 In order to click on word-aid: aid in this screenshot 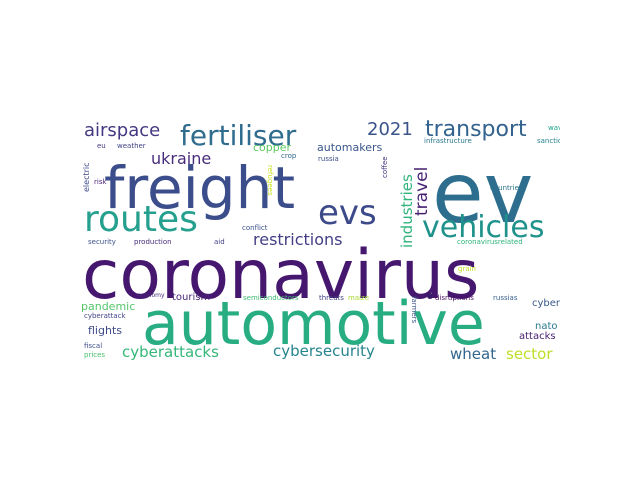, I will do `click(219, 242)`.